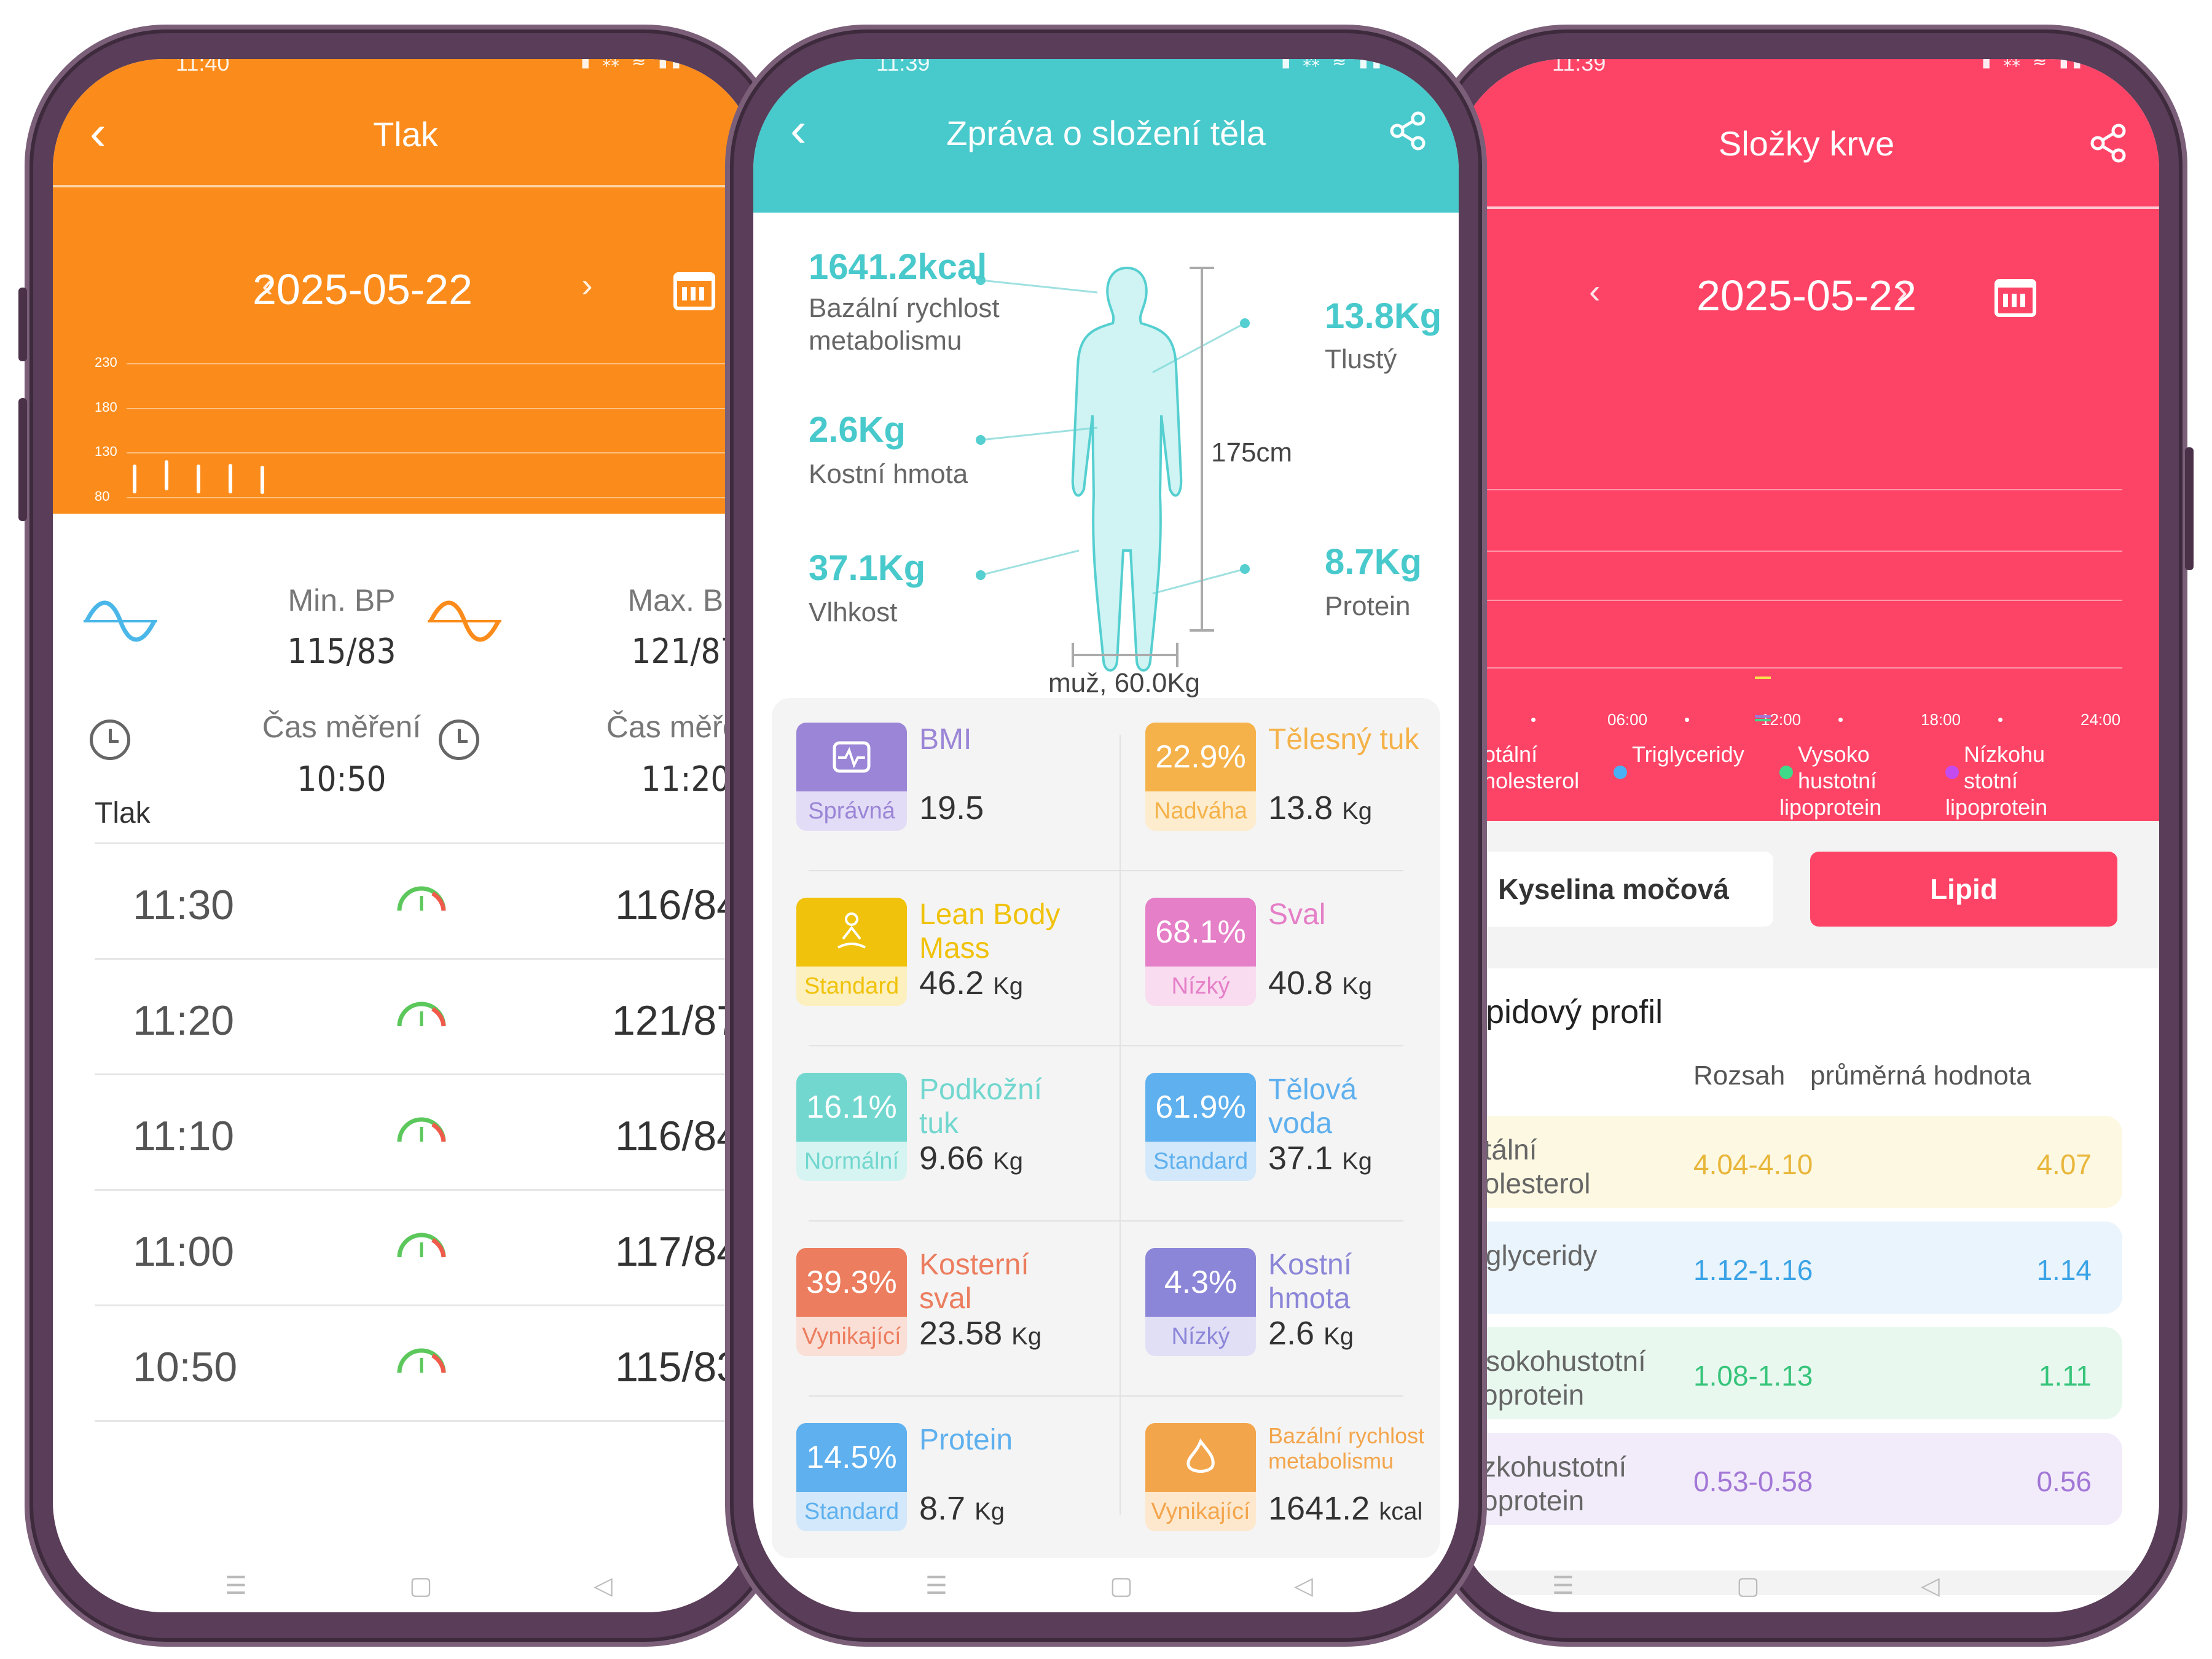 The width and height of the screenshot is (2212, 1659). Describe the element at coordinates (342, 727) in the screenshot. I see `time-label-1: Čas měření` at that location.